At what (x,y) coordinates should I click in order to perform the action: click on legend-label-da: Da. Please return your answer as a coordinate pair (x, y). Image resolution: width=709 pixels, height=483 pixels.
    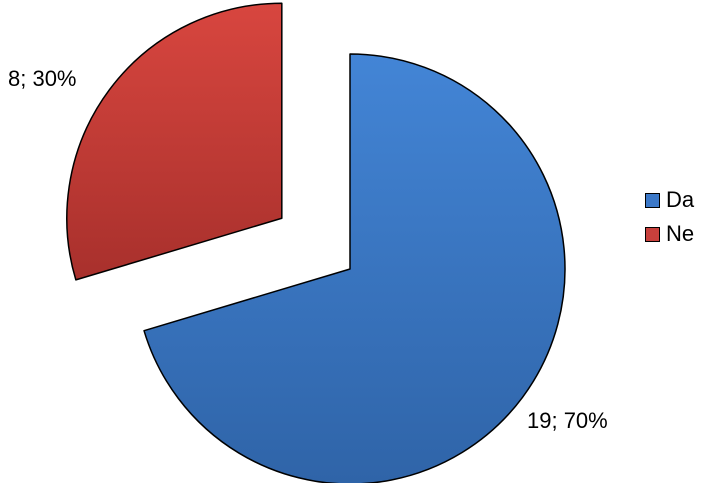
    Looking at the image, I should click on (680, 199).